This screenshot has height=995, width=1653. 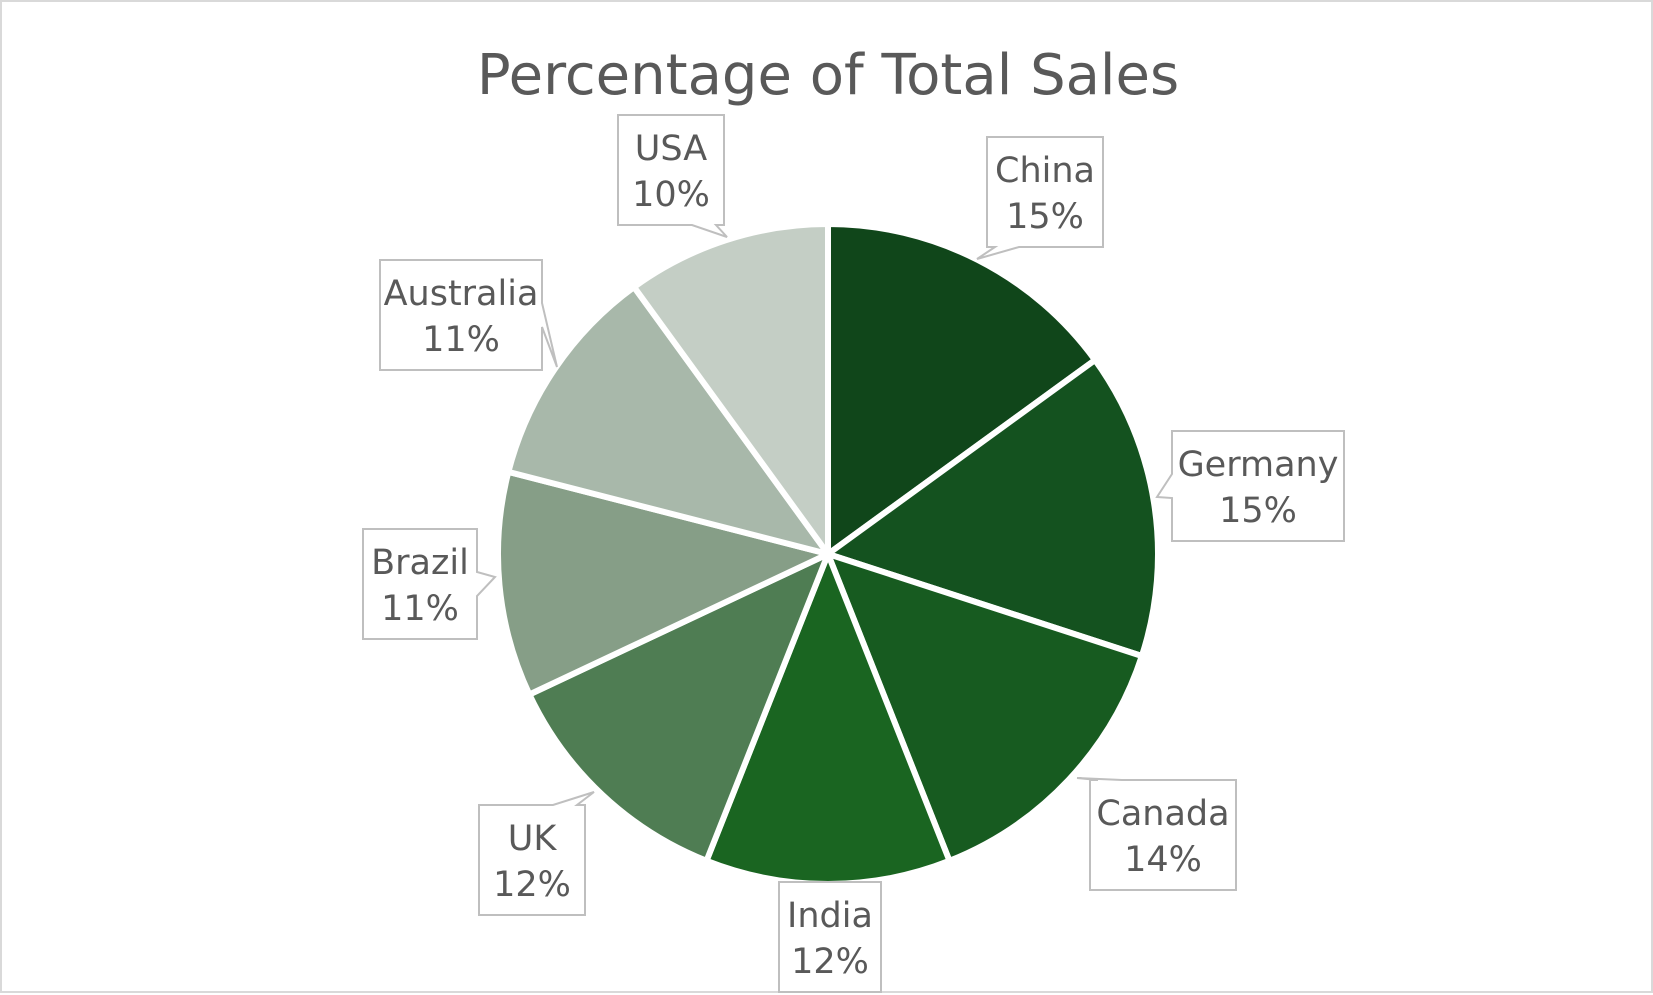 I want to click on callout-china: China 15%, so click(x=1040, y=198).